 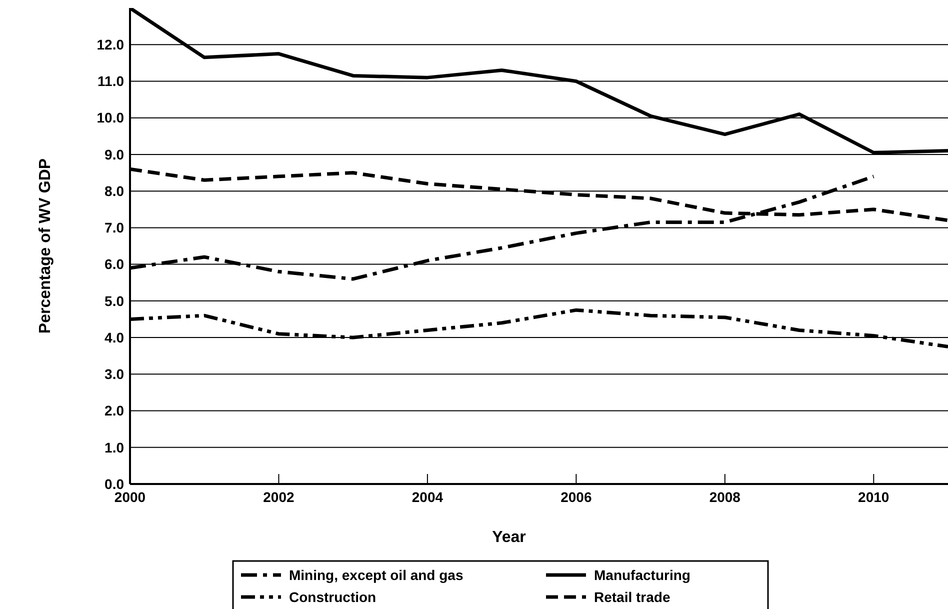 What do you see at coordinates (279, 497) in the screenshot?
I see `x-tick-label: 2002` at bounding box center [279, 497].